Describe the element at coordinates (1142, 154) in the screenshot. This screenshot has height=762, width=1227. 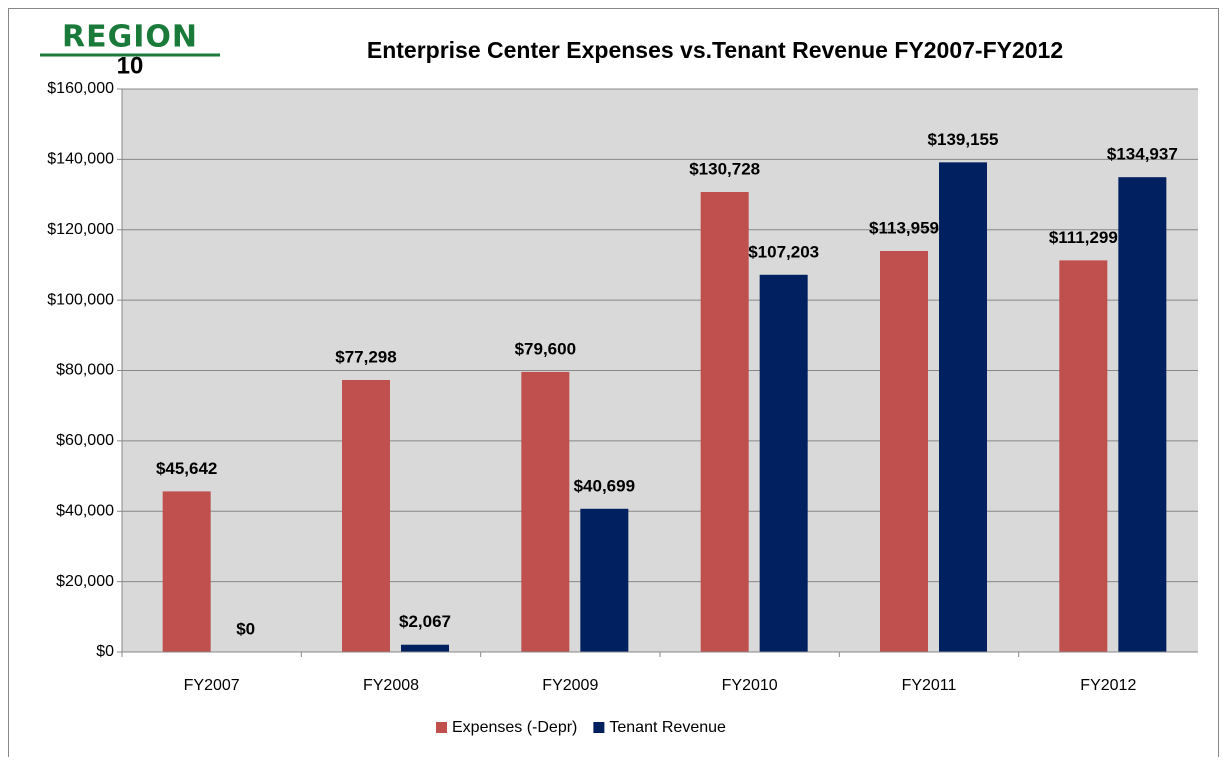
I see `value-label: $134,937` at that location.